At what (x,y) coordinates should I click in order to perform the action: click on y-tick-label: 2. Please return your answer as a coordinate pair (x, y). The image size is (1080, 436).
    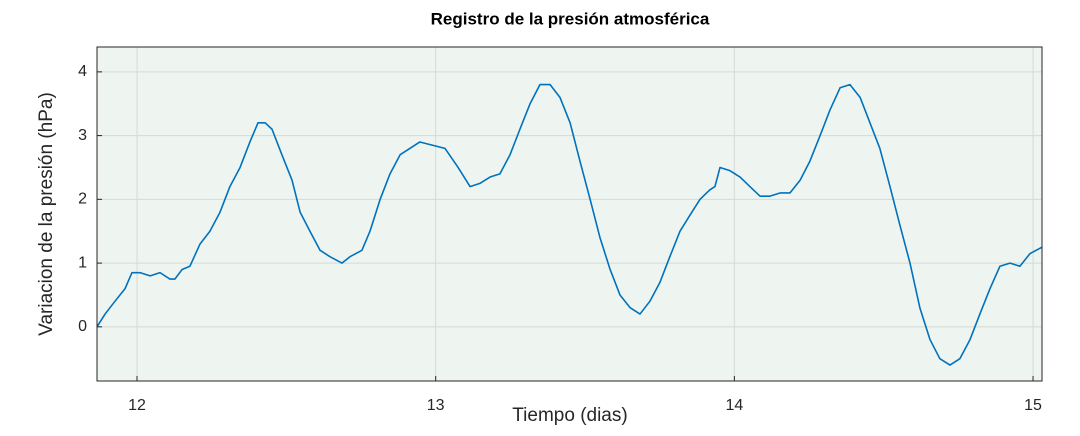
    Looking at the image, I should click on (82, 199).